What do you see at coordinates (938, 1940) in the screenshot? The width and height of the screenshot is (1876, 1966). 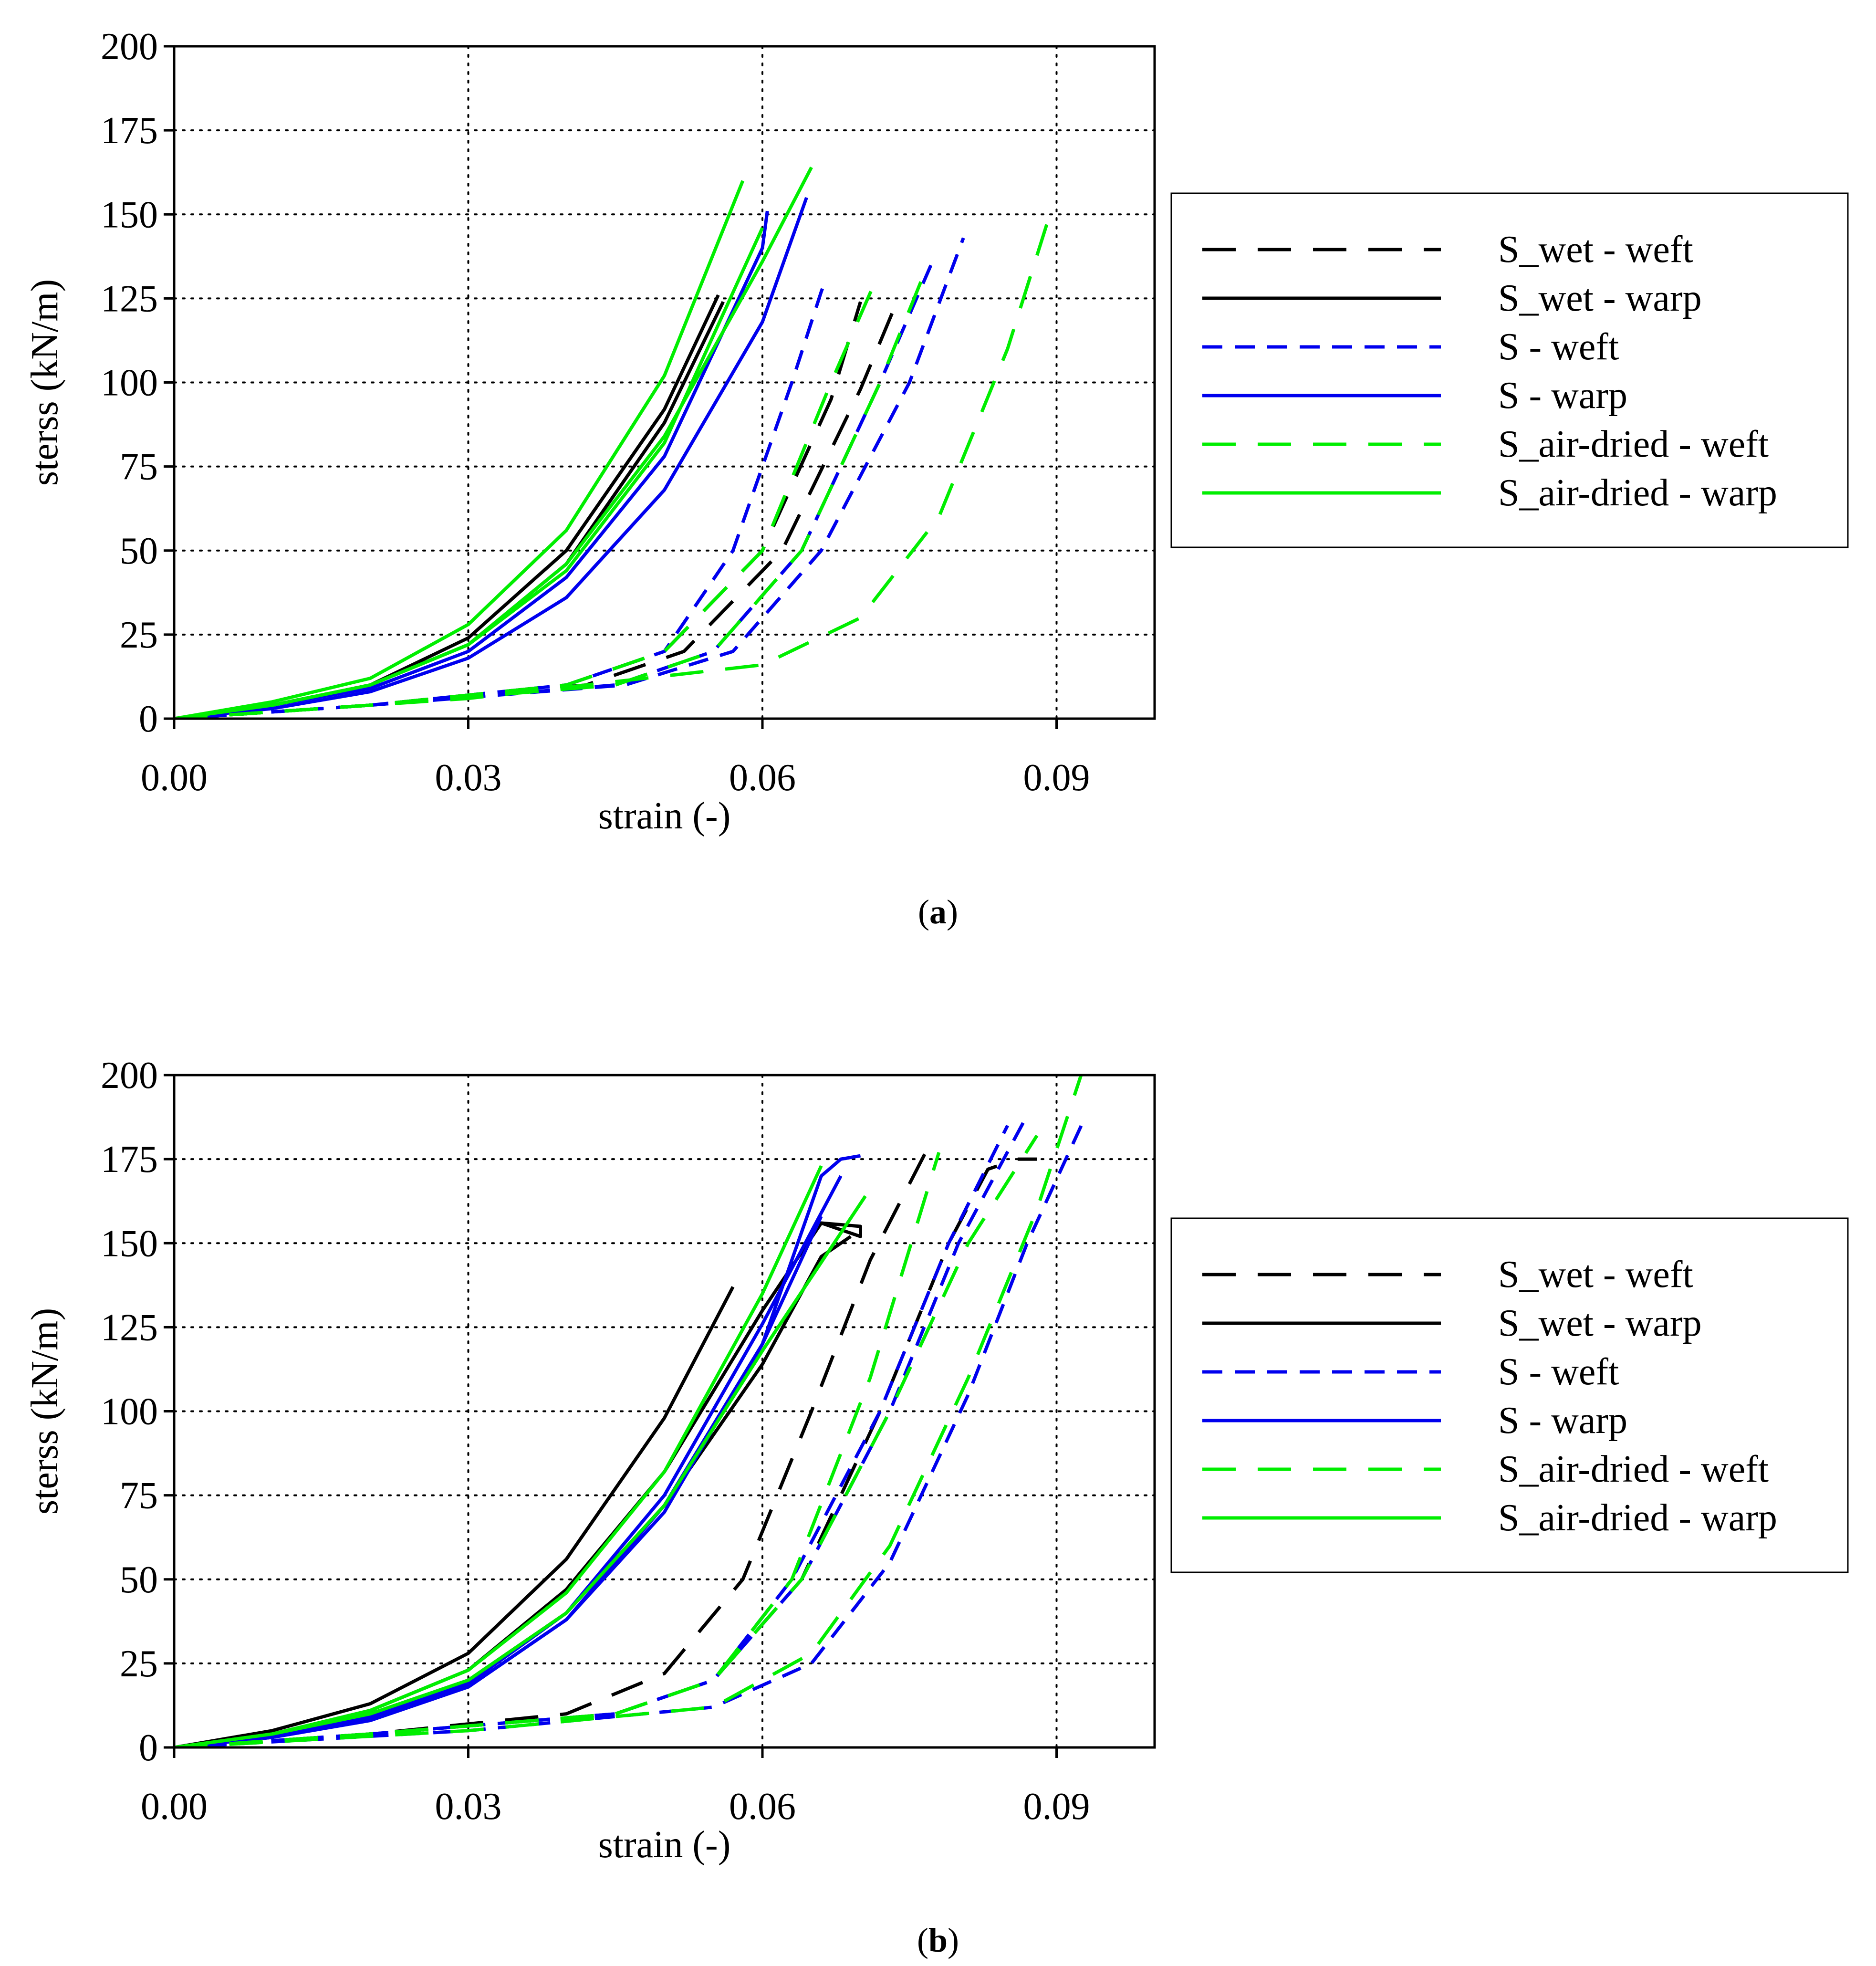 I see `panel-caption: (b)` at bounding box center [938, 1940].